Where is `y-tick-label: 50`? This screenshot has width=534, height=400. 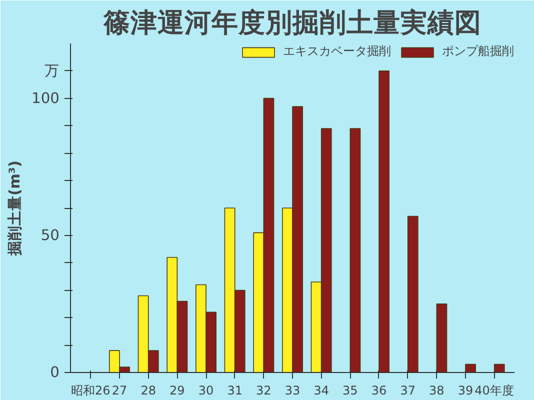
y-tick-label: 50 is located at coordinates (50, 235).